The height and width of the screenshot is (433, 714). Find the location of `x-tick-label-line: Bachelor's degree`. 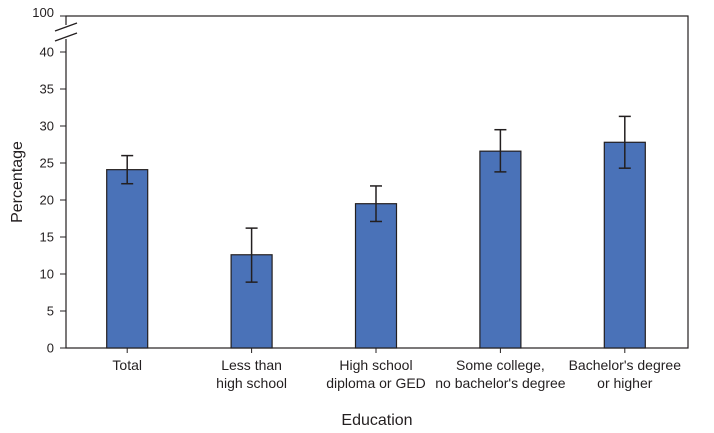

x-tick-label-line: Bachelor's degree is located at coordinates (625, 365).